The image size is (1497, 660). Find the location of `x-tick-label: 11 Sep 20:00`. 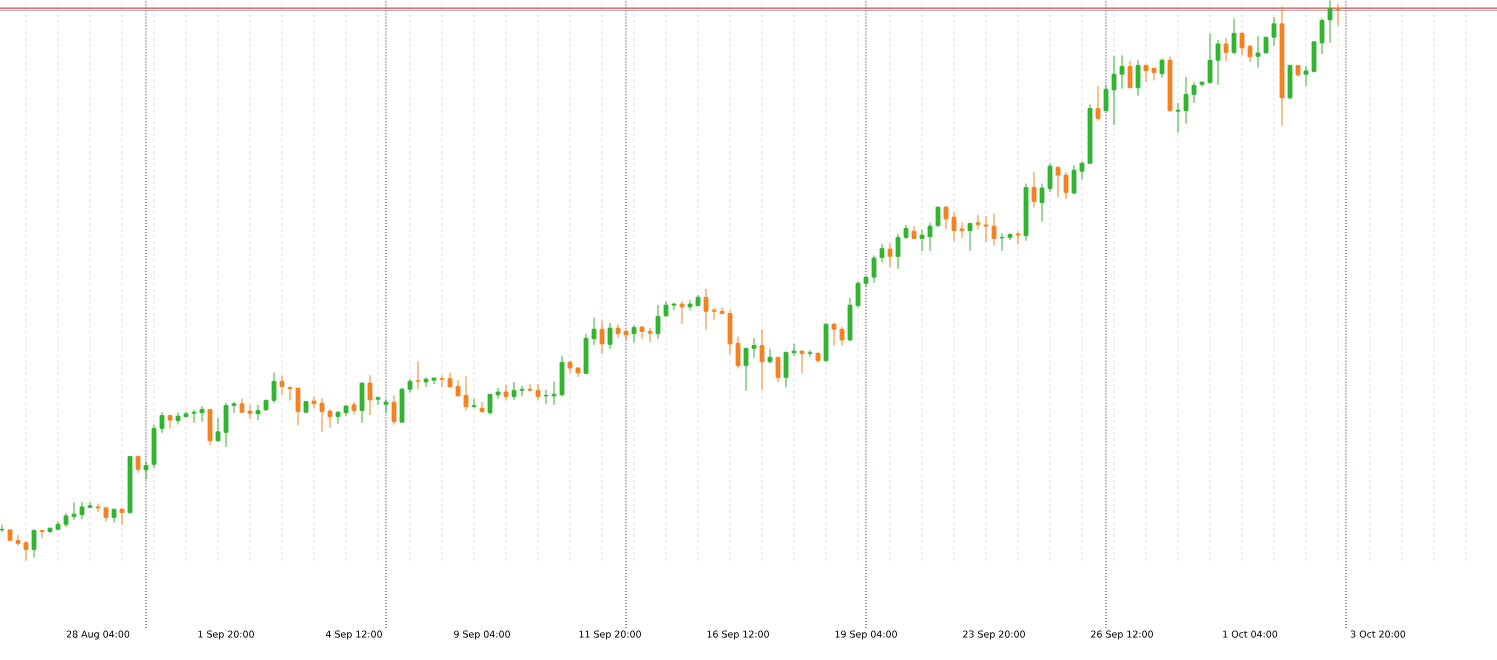

x-tick-label: 11 Sep 20:00 is located at coordinates (610, 635).